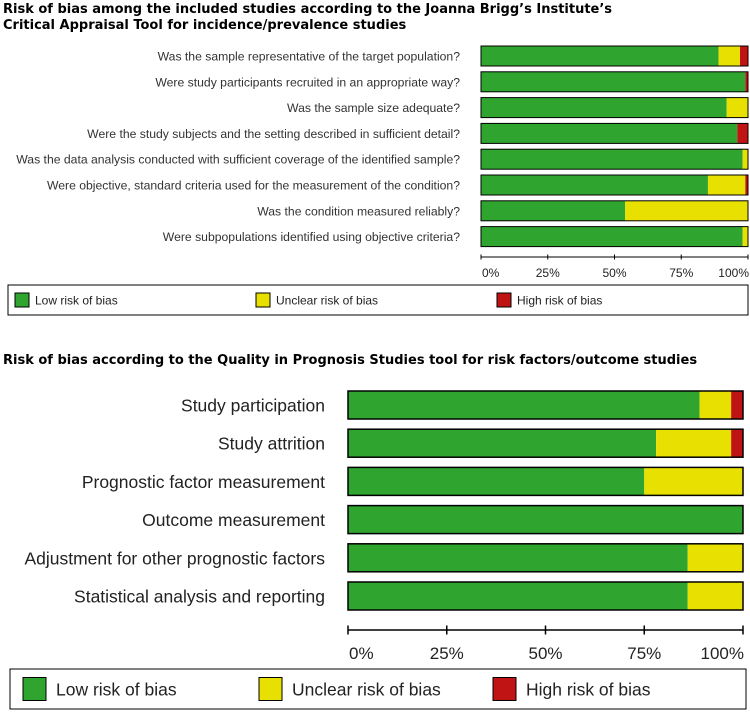  I want to click on chart1-category-label: Was the condition measured reliably?, so click(358, 211).